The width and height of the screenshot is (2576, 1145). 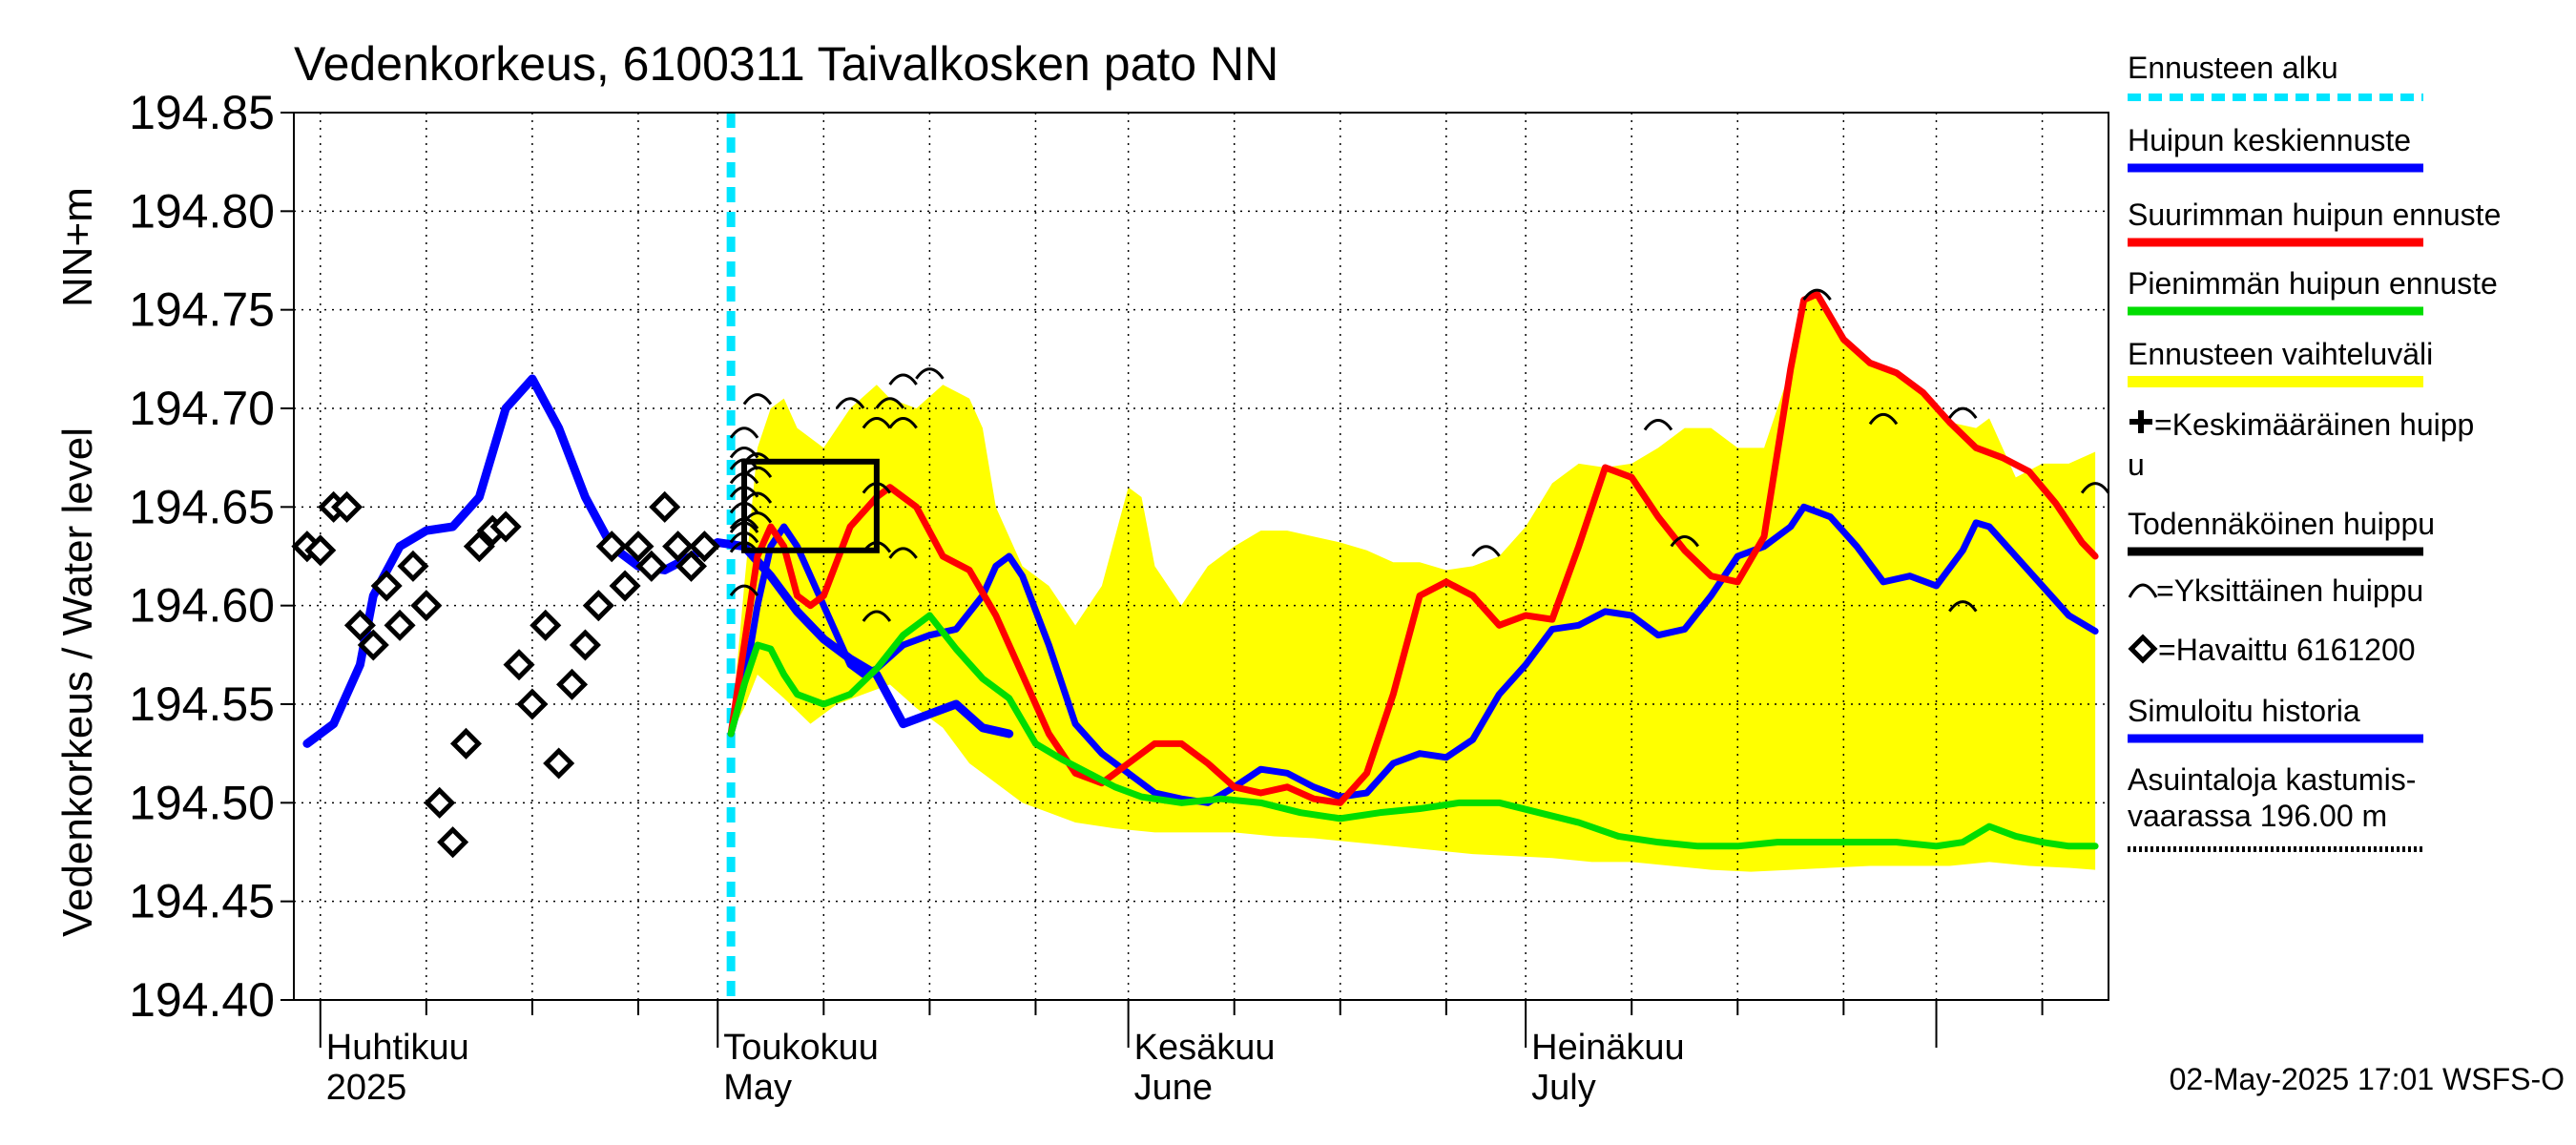 What do you see at coordinates (202, 901) in the screenshot?
I see `y-tick-label: 194.45` at bounding box center [202, 901].